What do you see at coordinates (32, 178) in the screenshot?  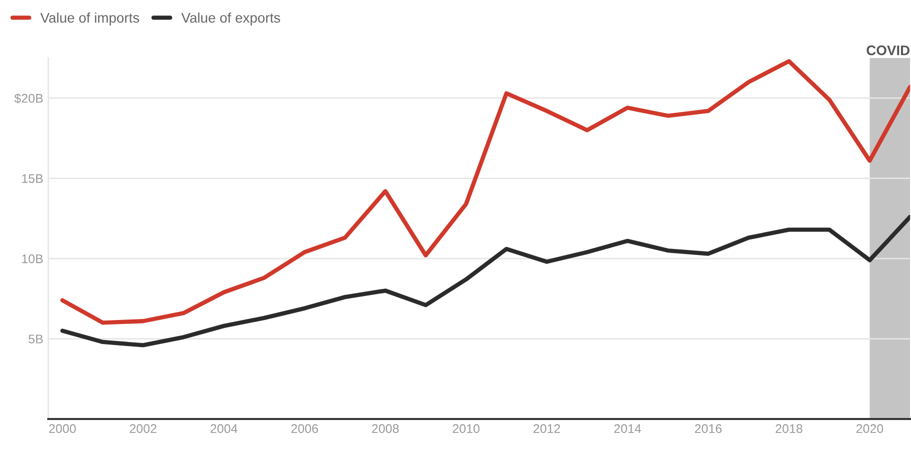 I see `y-tick-label: 15B` at bounding box center [32, 178].